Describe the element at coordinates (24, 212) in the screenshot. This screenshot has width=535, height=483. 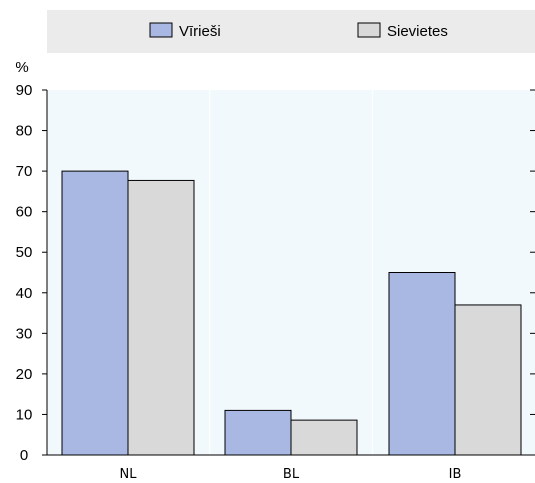
I see `y-tick-label: 60` at that location.